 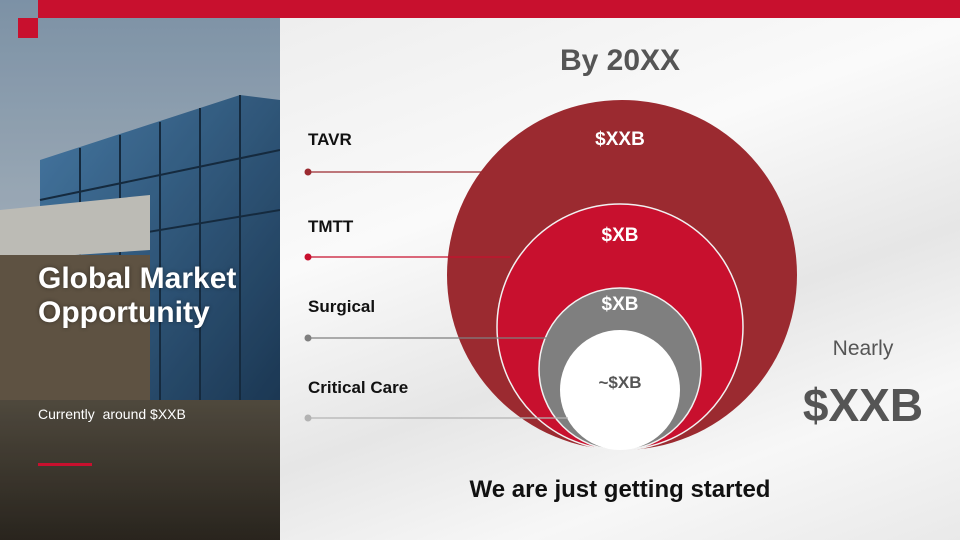 I want to click on top-bar, so click(x=499, y=9).